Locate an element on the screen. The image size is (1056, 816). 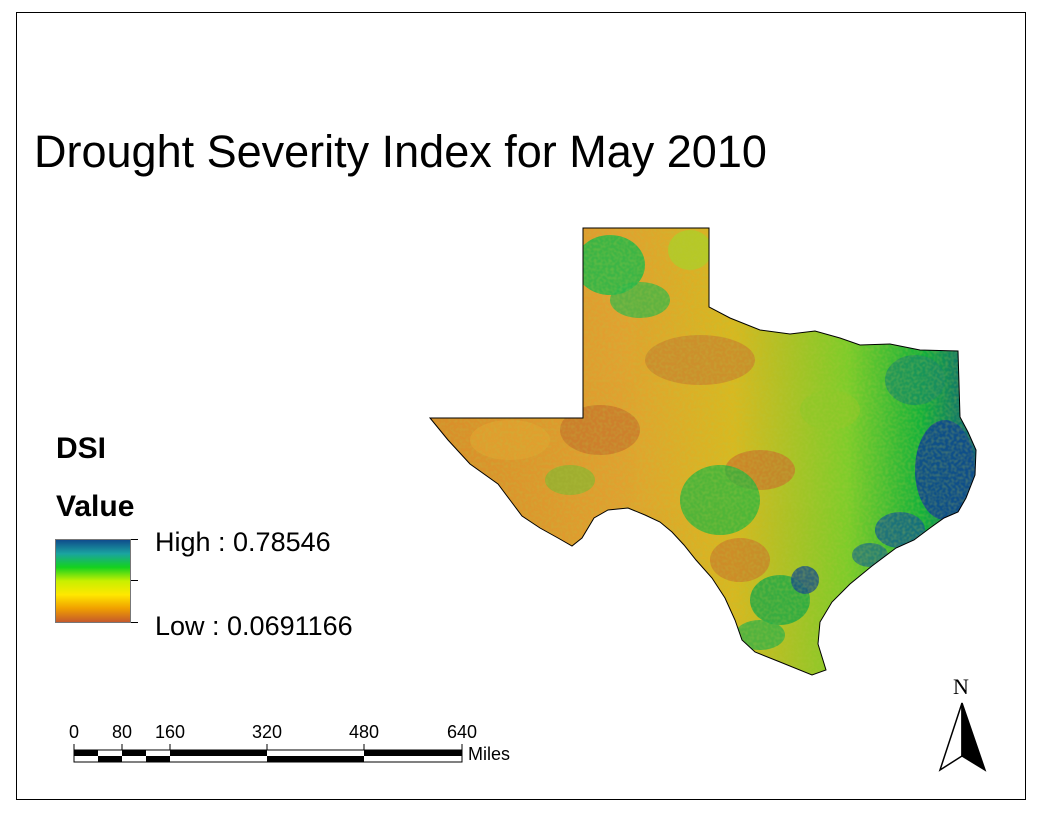
legend-tick-high is located at coordinates (134, 539).